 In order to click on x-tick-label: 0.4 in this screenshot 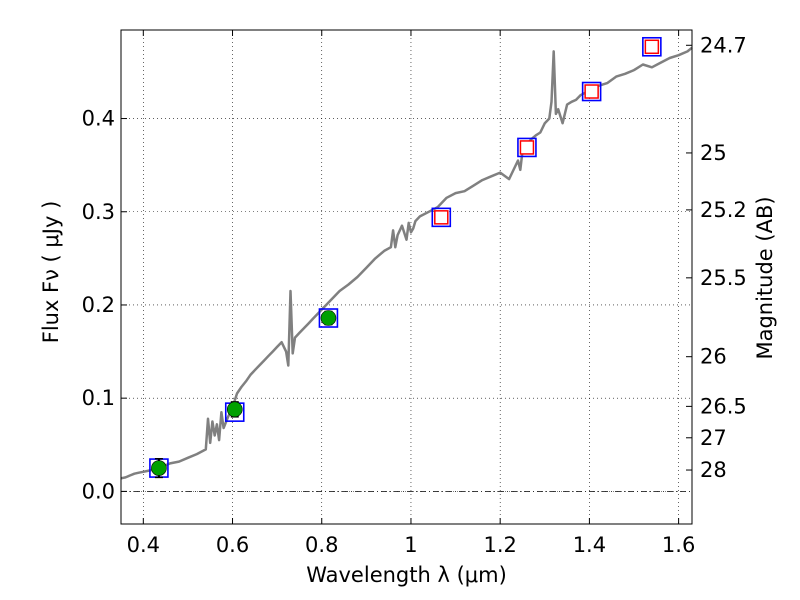, I will do `click(143, 545)`.